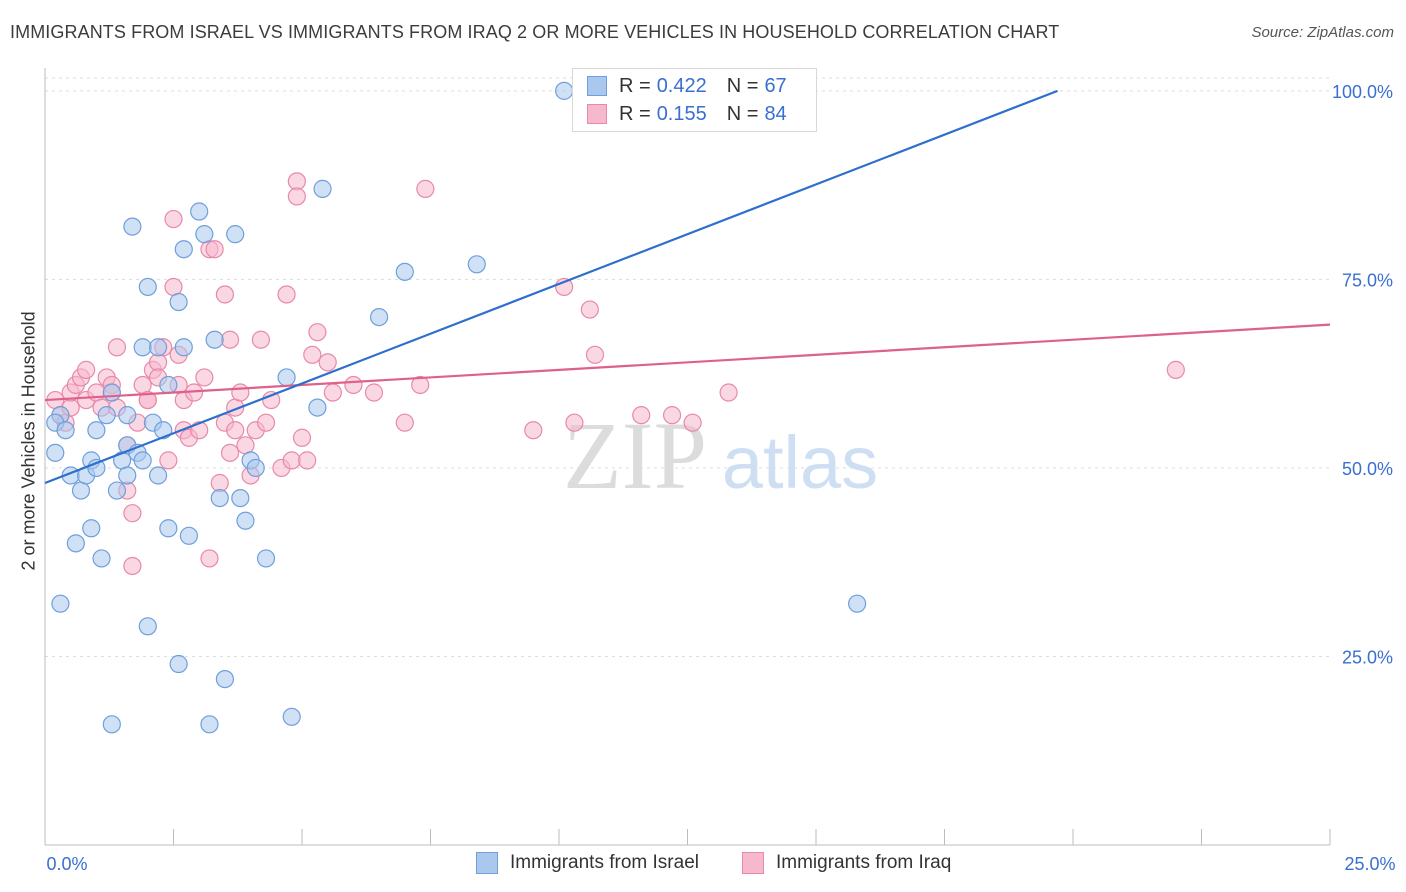 The height and width of the screenshot is (892, 1406). What do you see at coordinates (487, 863) in the screenshot?
I see `bottom-israel-swatch` at bounding box center [487, 863].